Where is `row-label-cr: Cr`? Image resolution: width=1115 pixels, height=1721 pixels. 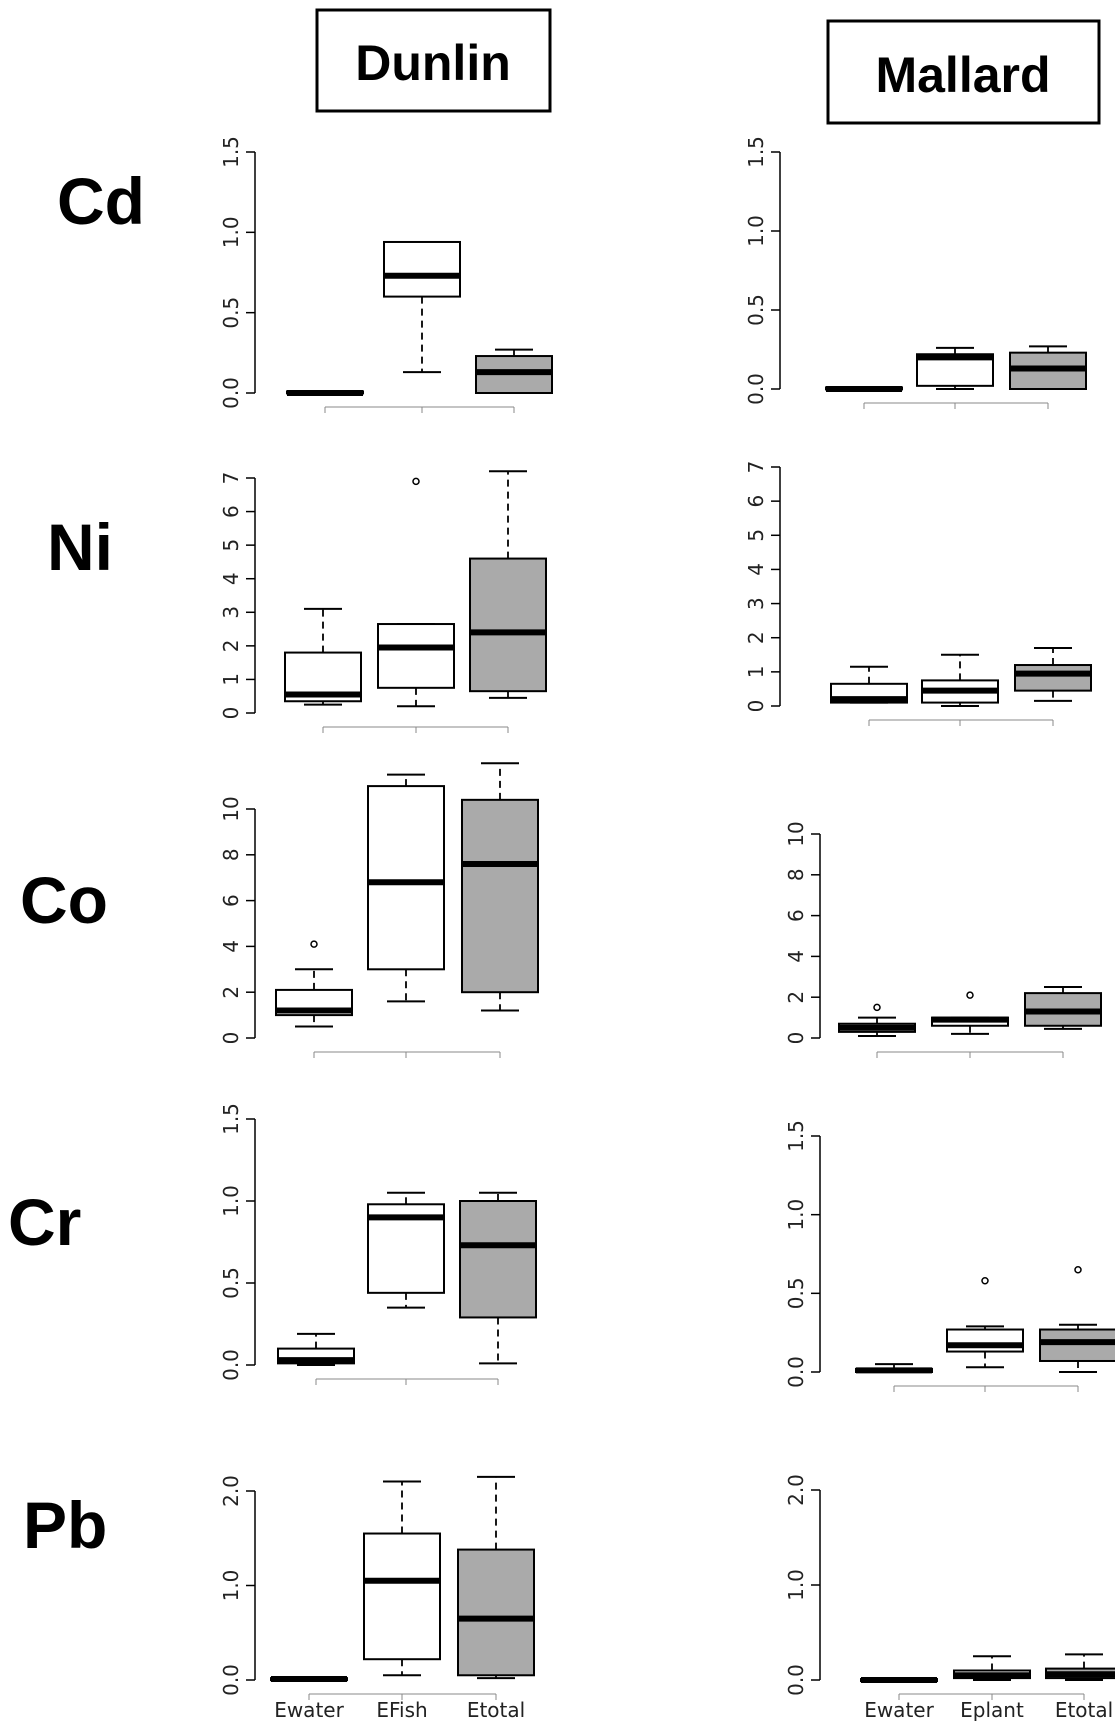
row-label-cr: Cr is located at coordinates (44, 1222).